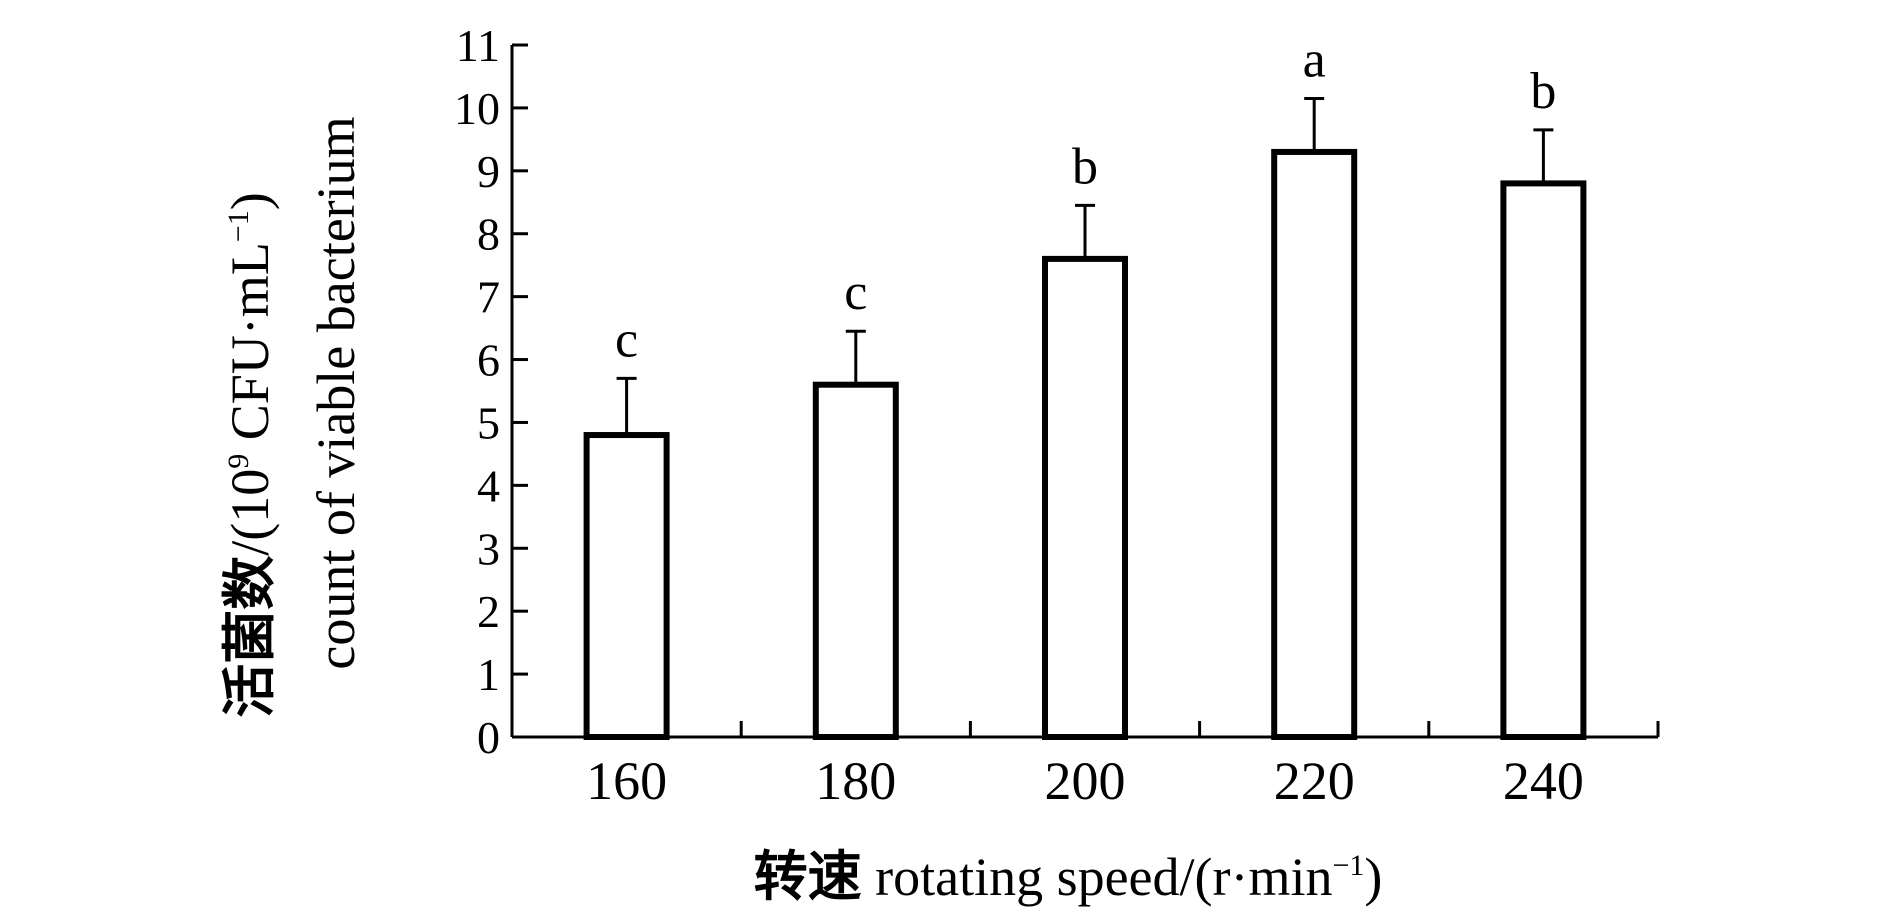 The image size is (1889, 917). I want to click on x-tick-label-220: 220, so click(1314, 781).